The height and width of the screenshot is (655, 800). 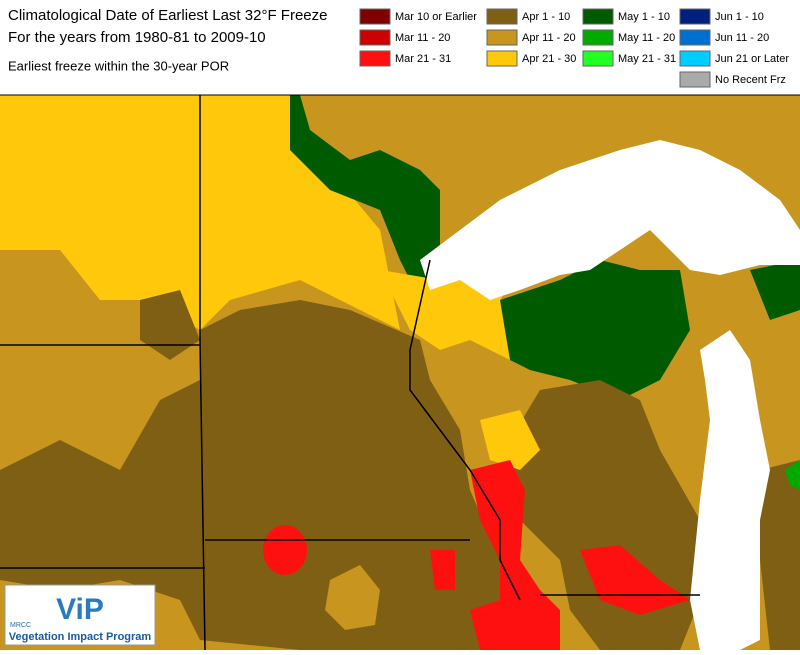 I want to click on legend-label: May 1 - 10, so click(x=644, y=17).